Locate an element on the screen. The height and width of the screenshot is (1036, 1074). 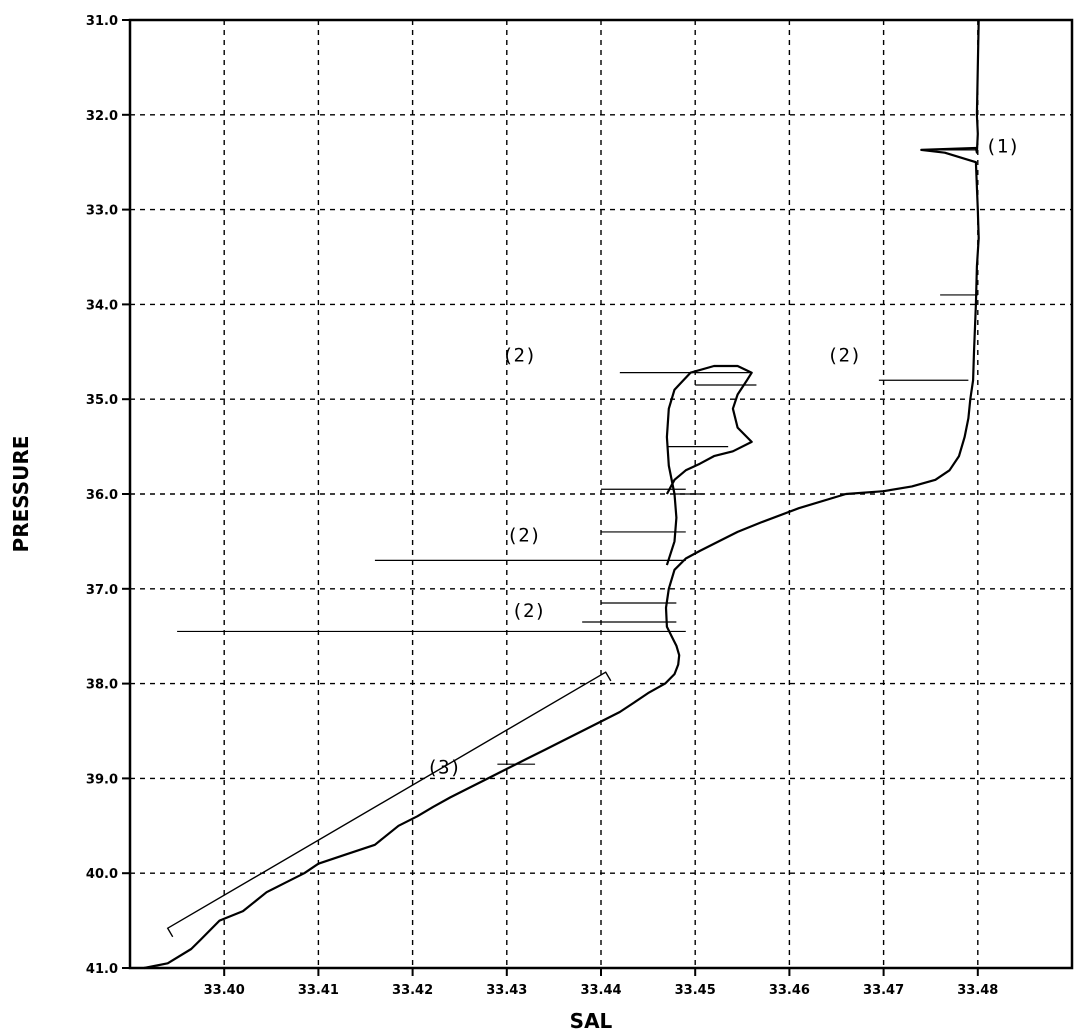
y-tick-label: 34.0 is located at coordinates (102, 305).